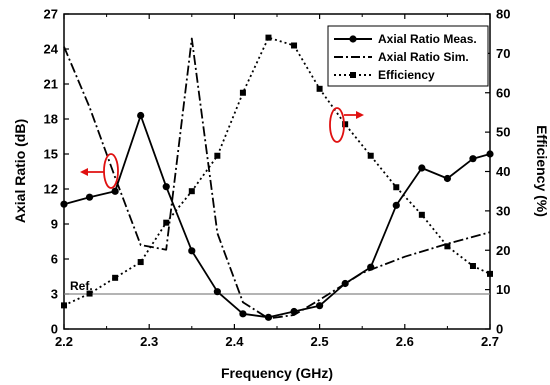  What do you see at coordinates (81, 286) in the screenshot?
I see `reference-label: Ref.` at bounding box center [81, 286].